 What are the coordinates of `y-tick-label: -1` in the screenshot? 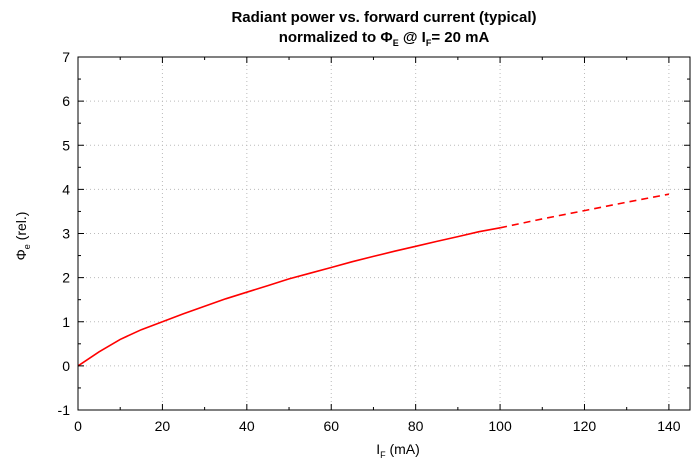 It's located at (64, 410).